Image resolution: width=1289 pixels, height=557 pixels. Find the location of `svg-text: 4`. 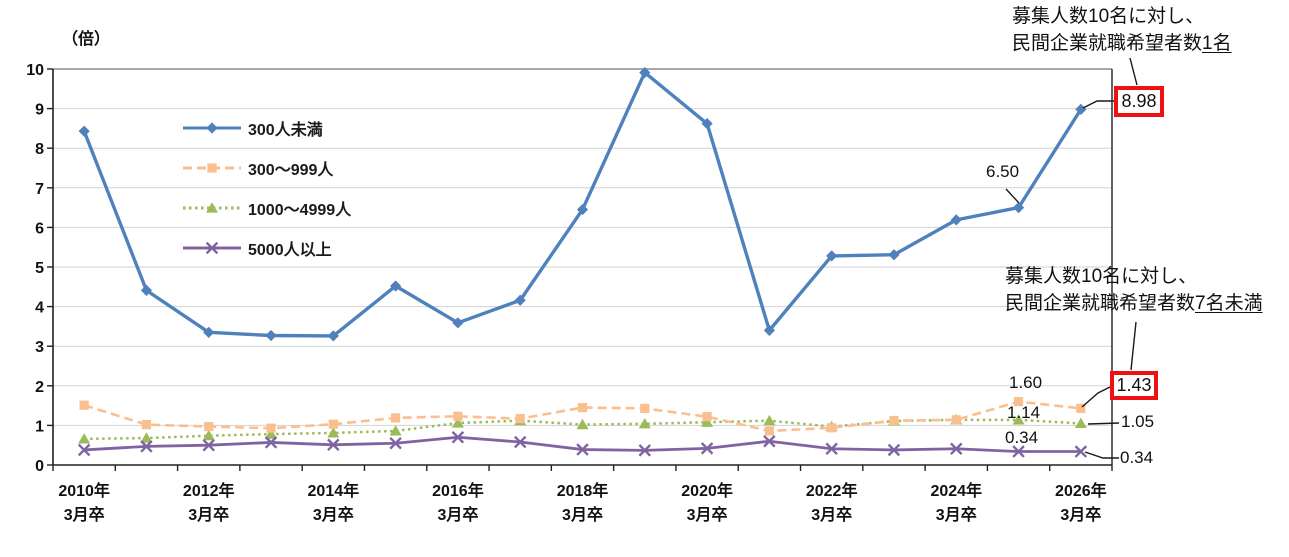

svg-text: 4 is located at coordinates (39, 308).